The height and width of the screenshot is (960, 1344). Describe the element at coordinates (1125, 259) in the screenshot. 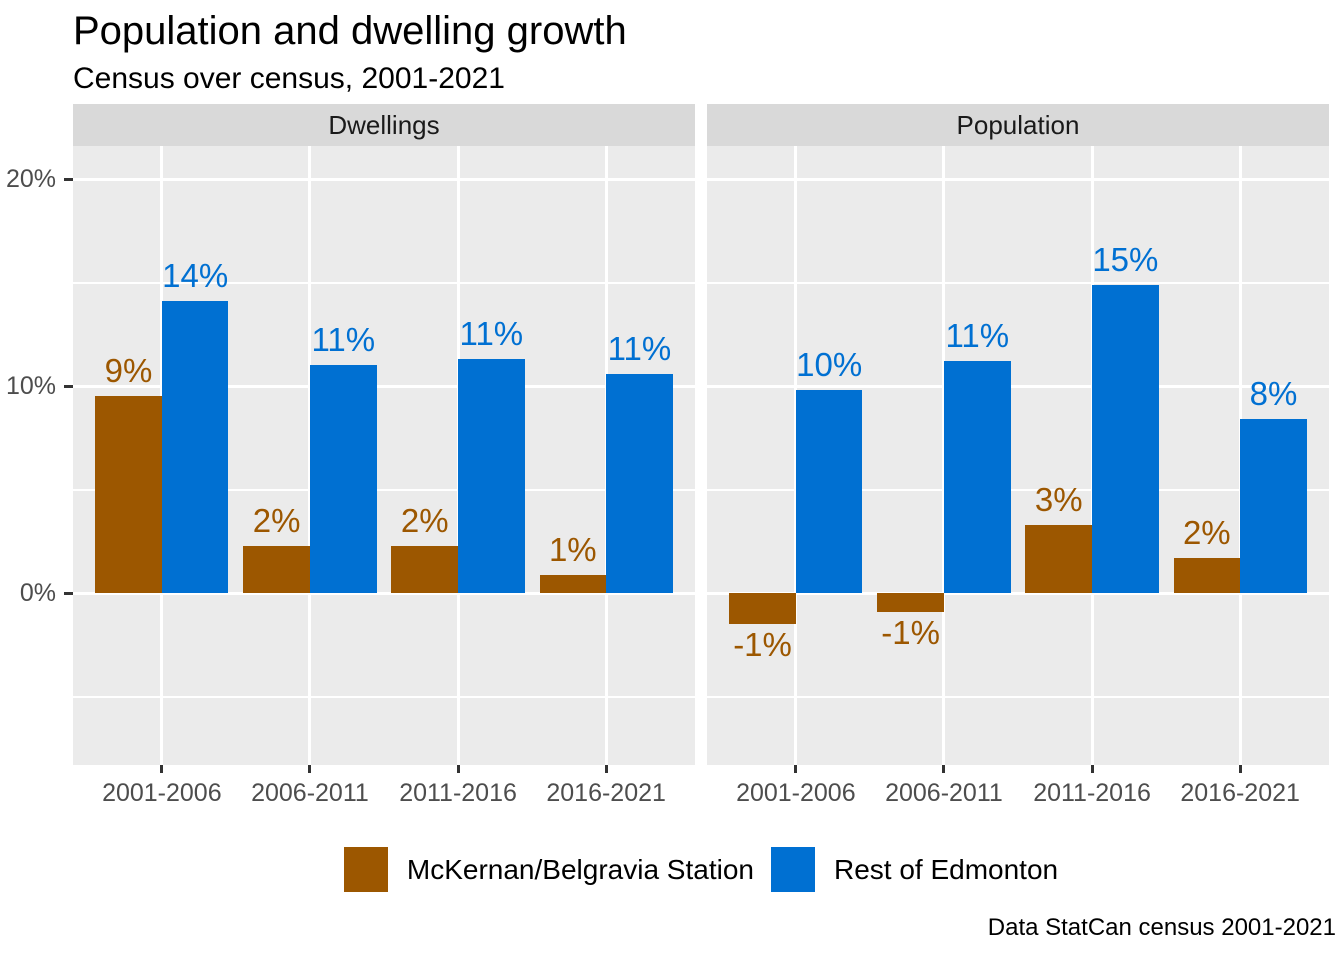

I see `bar-label: 15%` at that location.